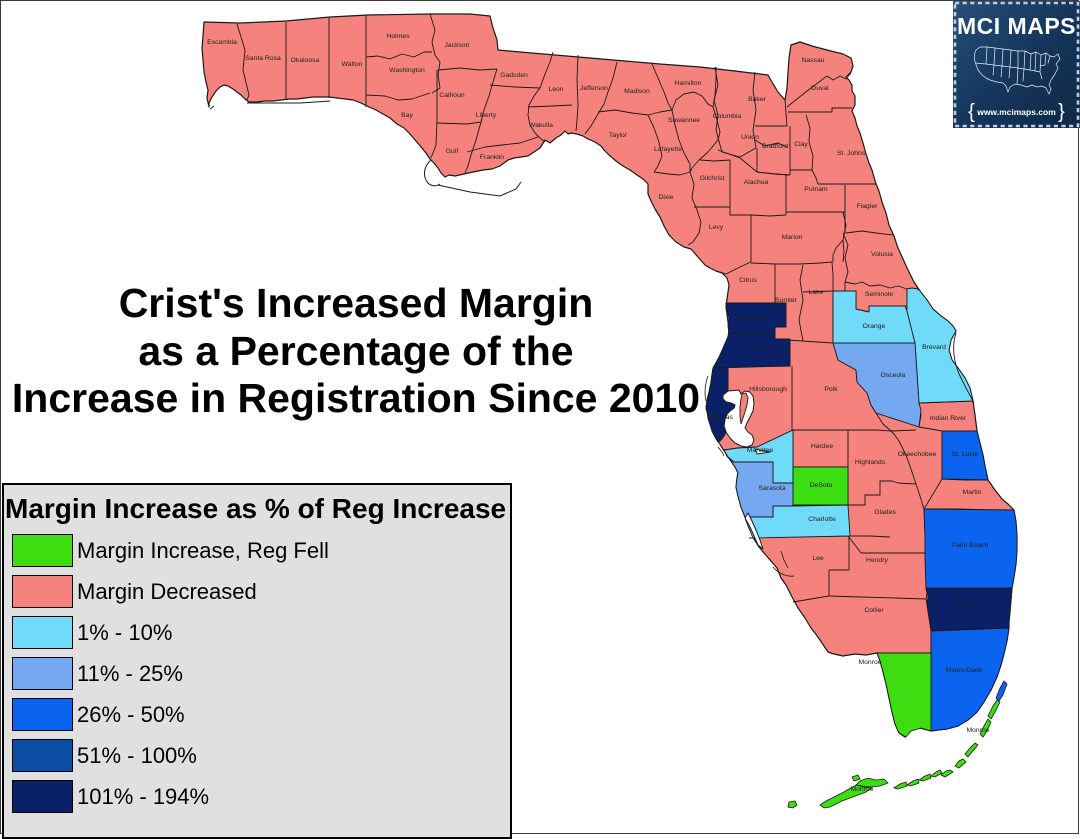 Image resolution: width=1080 pixels, height=839 pixels. What do you see at coordinates (594, 88) in the screenshot?
I see `svg-text: Jefferson` at bounding box center [594, 88].